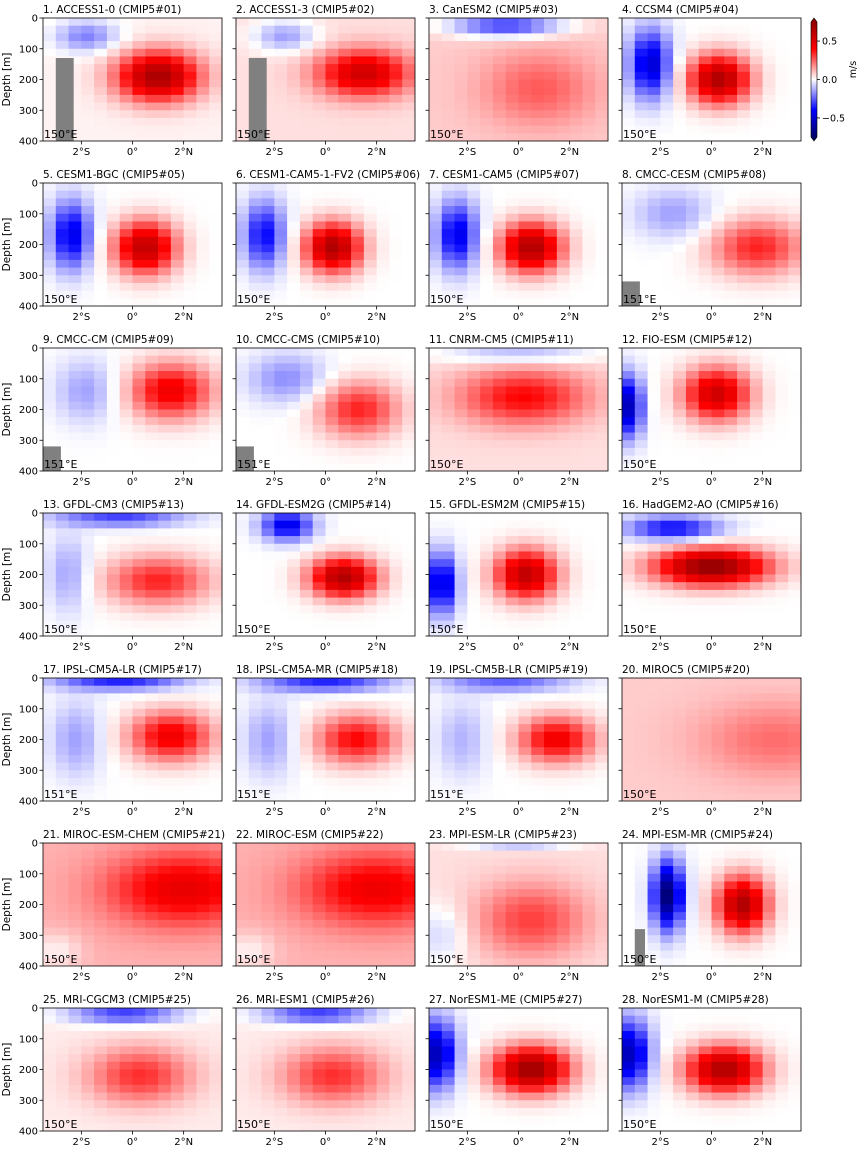 Image resolution: width=864 pixels, height=1152 pixels. I want to click on panel-title: 5. CESM1-BGC (CMIP5#05), so click(114, 175).